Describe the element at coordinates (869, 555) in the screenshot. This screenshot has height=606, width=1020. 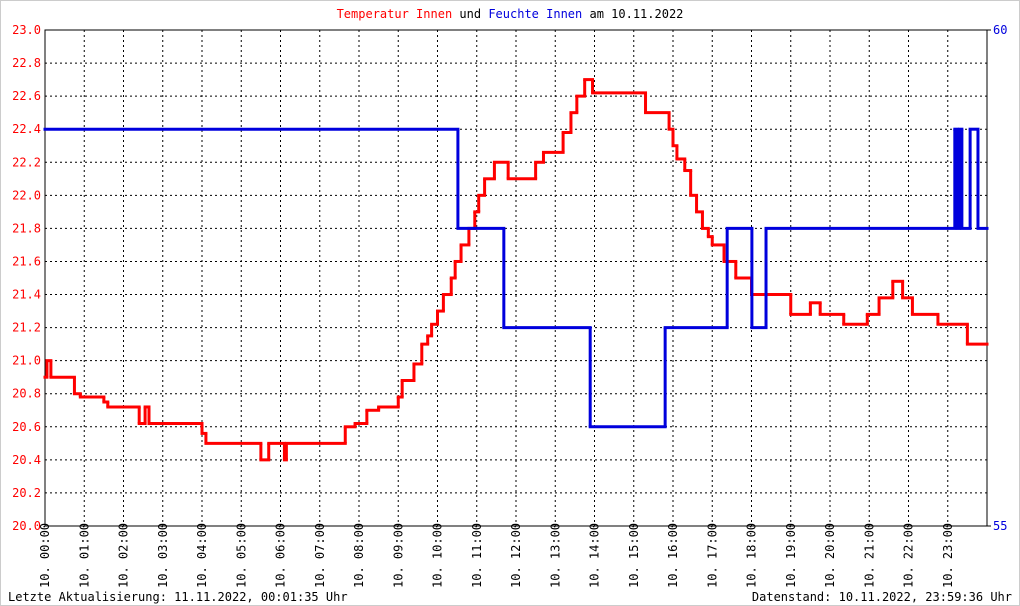
I see `x-tick-label: 10. 21:00` at that location.